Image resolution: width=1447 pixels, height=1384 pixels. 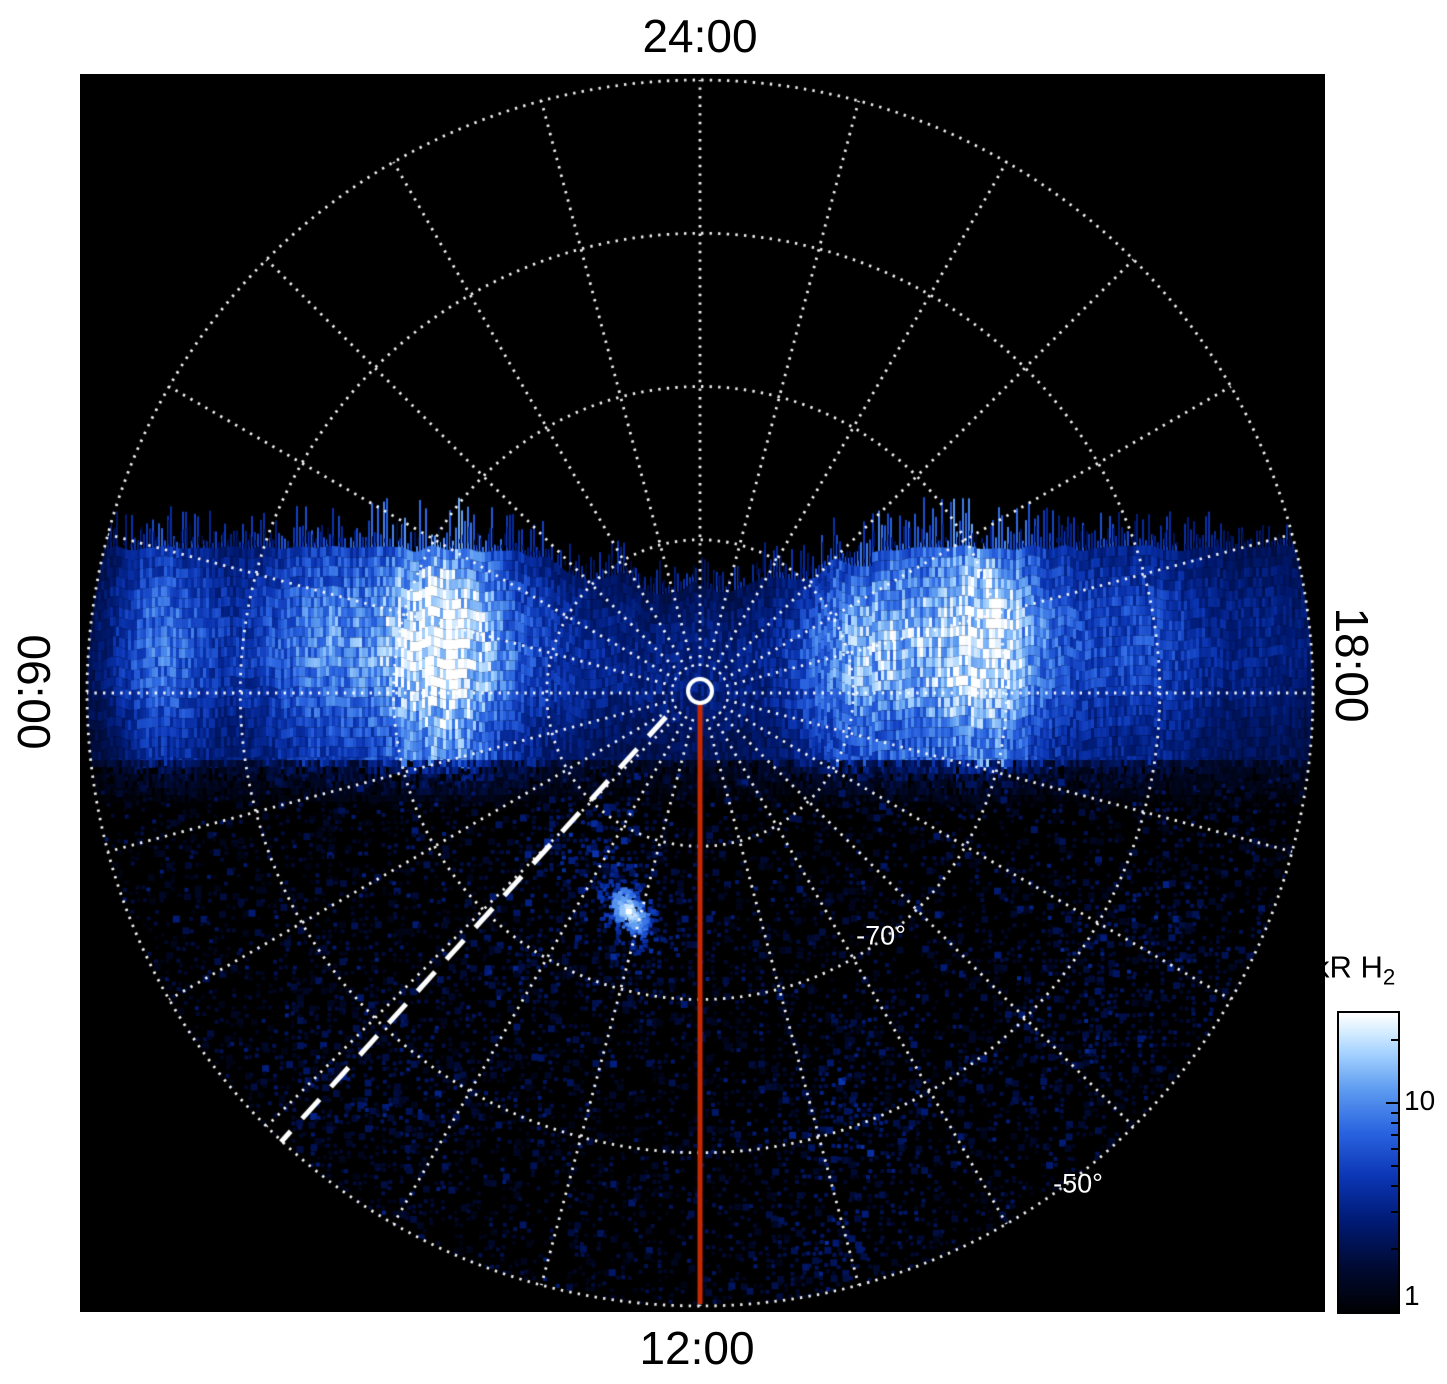 What do you see at coordinates (1352, 665) in the screenshot?
I see `mlt-label-1800: 18:00` at bounding box center [1352, 665].